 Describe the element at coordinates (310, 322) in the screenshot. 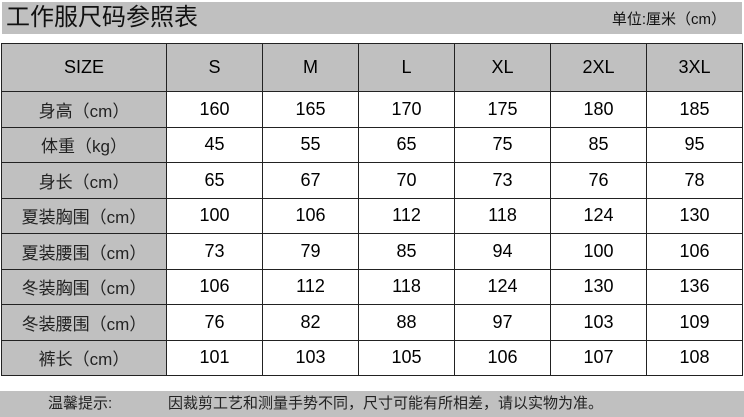

I see `table-cell: 82` at that location.